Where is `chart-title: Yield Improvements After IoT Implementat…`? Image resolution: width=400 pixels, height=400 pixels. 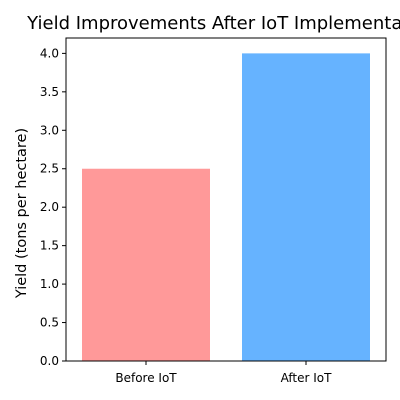
chart-title: Yield Improvements After IoT Implementat… is located at coordinates (213, 23).